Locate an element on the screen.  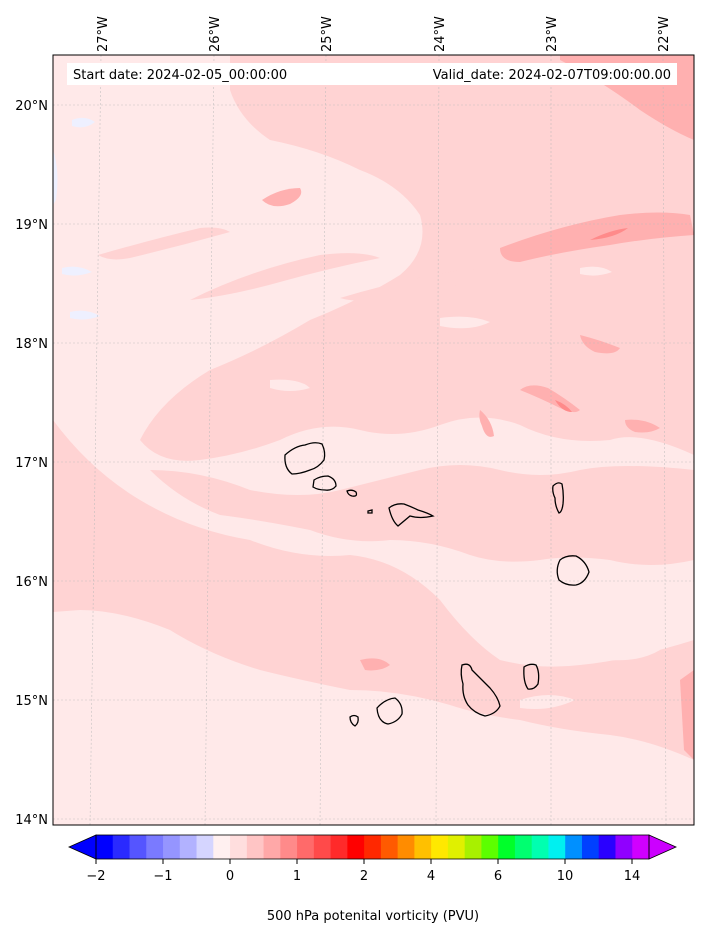
info-box-background is located at coordinates (372, 74).